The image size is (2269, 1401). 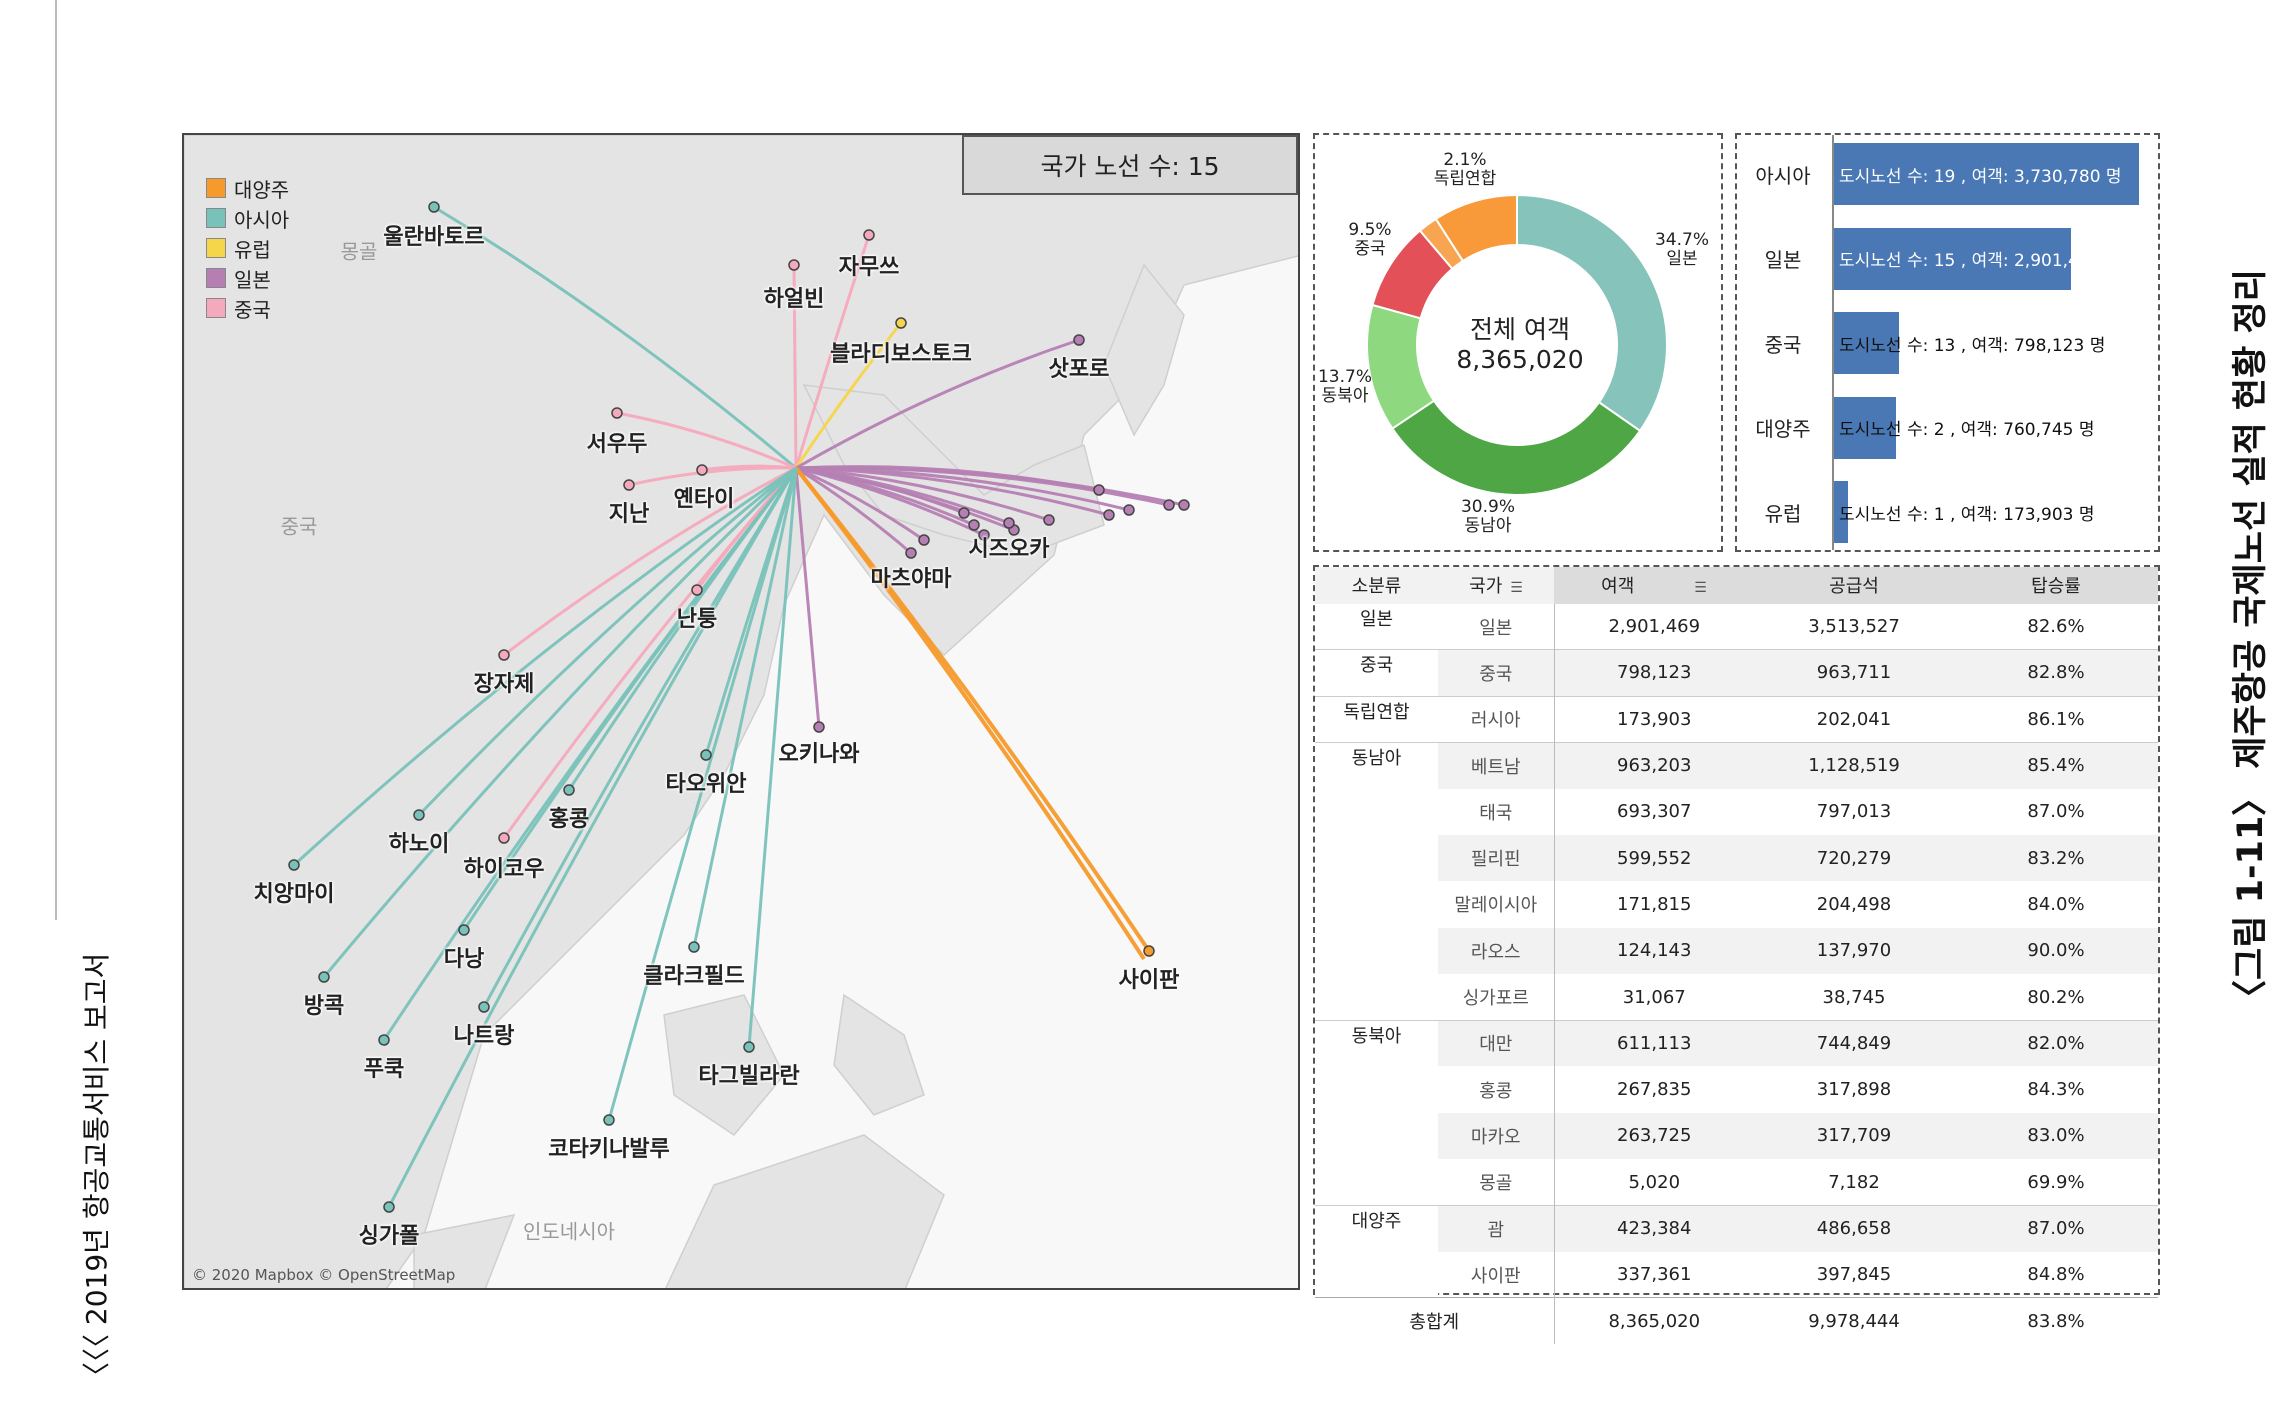 What do you see at coordinates (869, 267) in the screenshot?
I see `city-label: 자무쓰` at bounding box center [869, 267].